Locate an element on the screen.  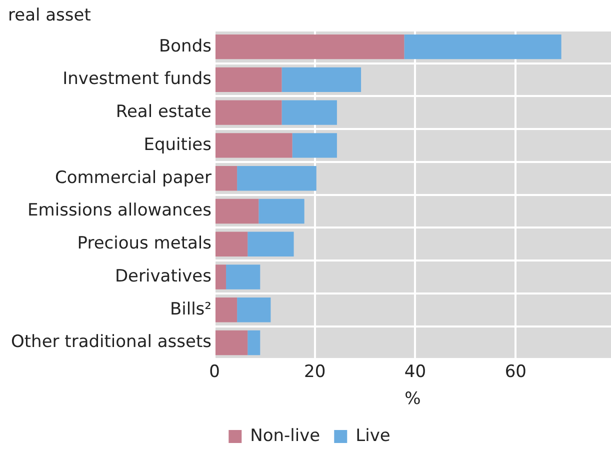
x-tick-label: 20 is located at coordinates (315, 372).